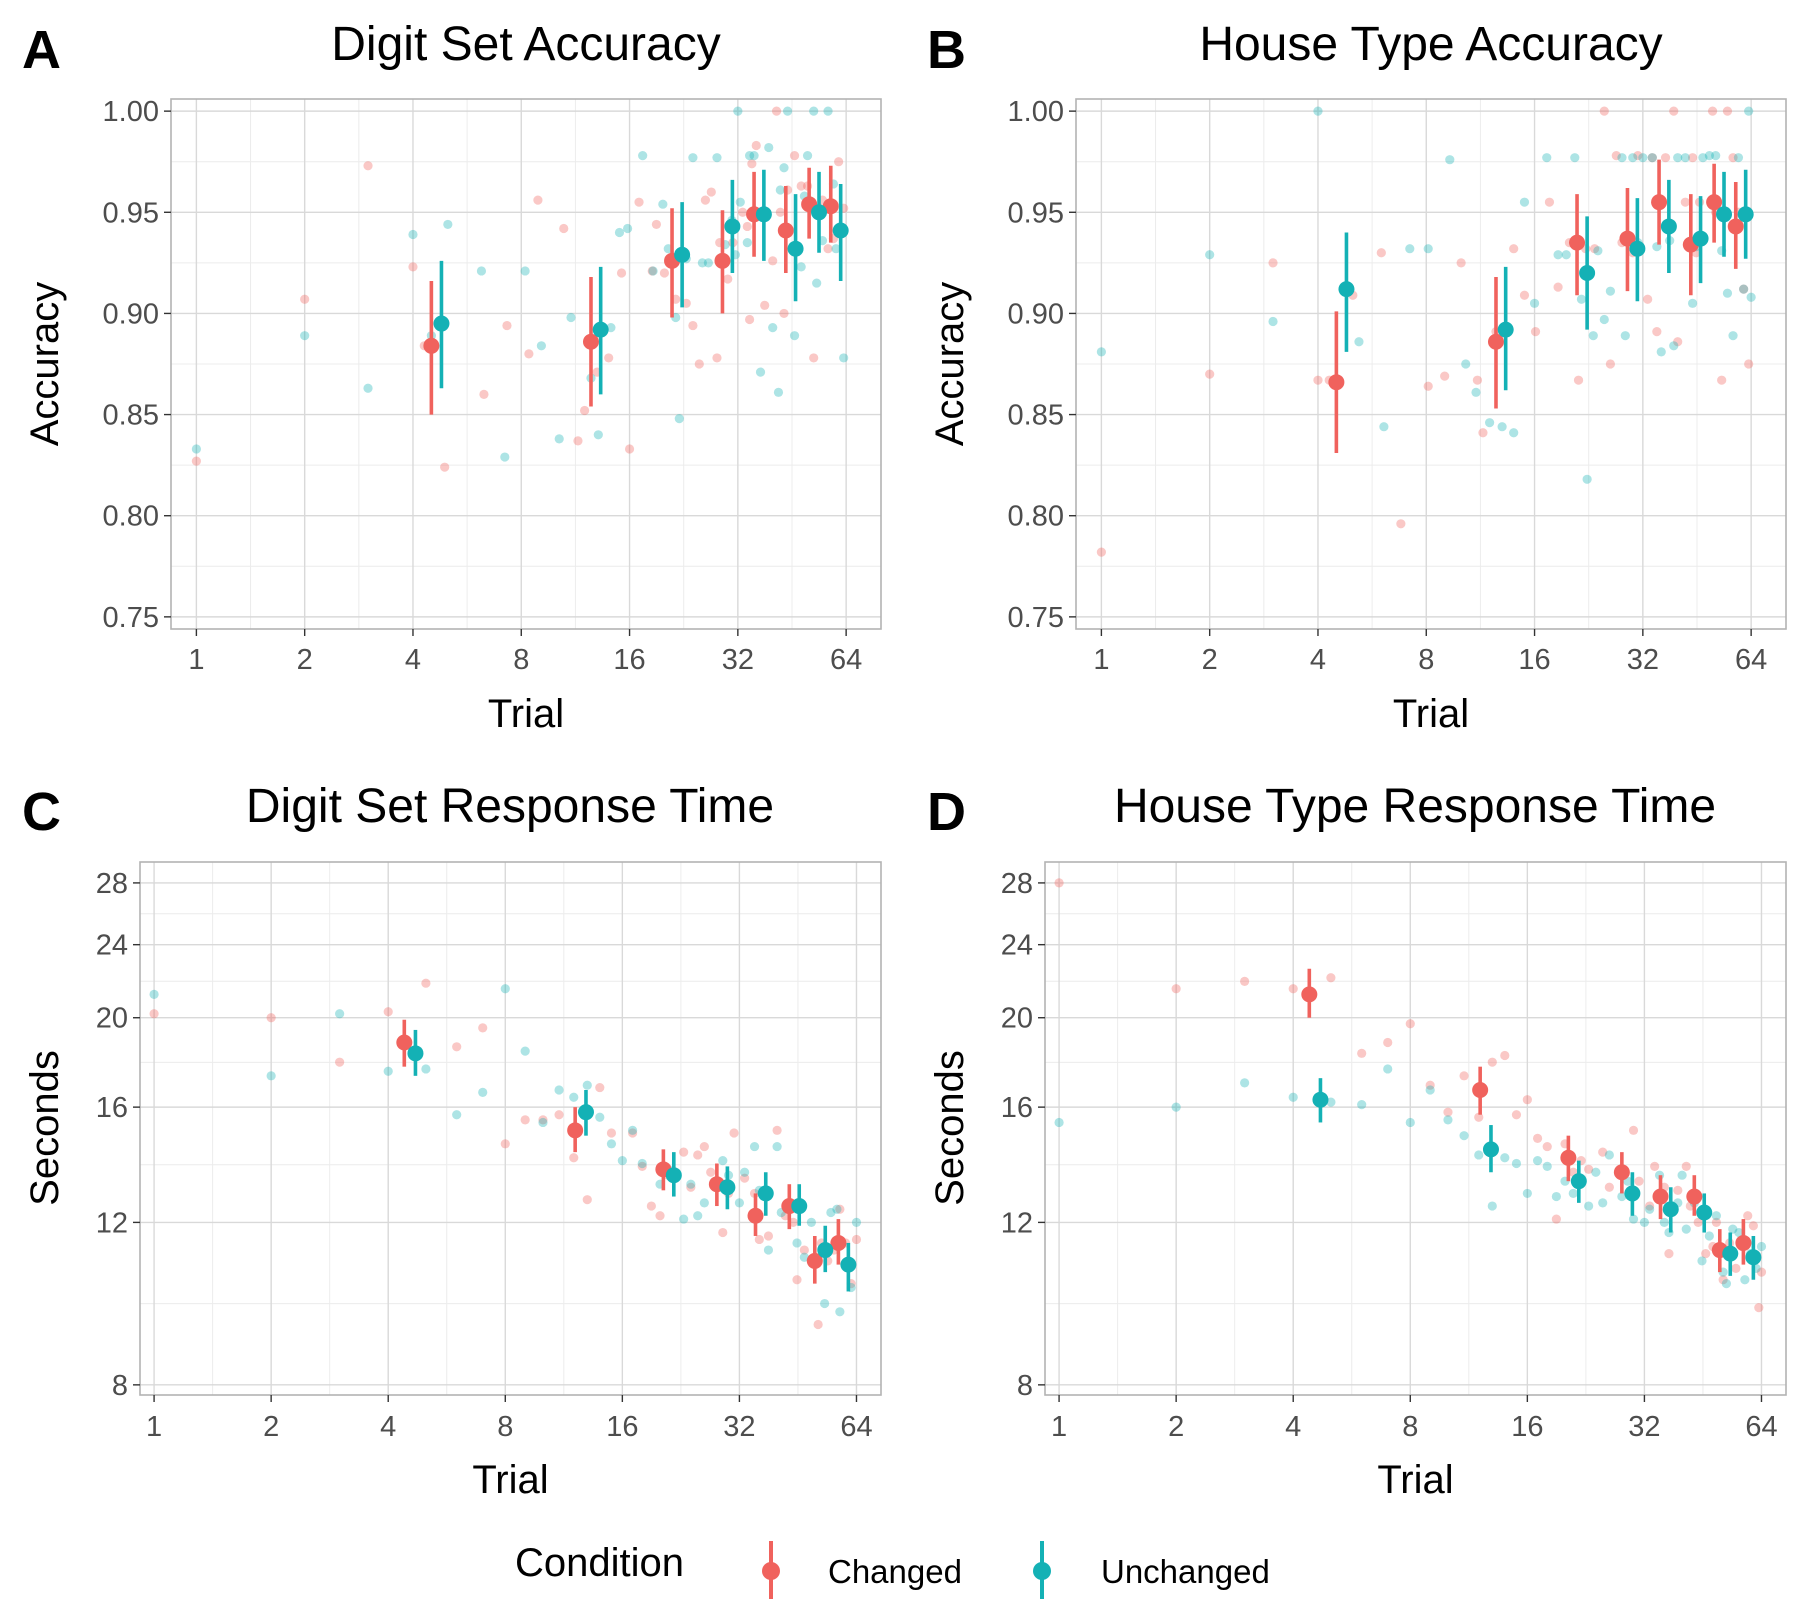 This screenshot has height=1599, width=1800. What do you see at coordinates (1431, 714) in the screenshot?
I see `x-axis-label: Trial` at bounding box center [1431, 714].